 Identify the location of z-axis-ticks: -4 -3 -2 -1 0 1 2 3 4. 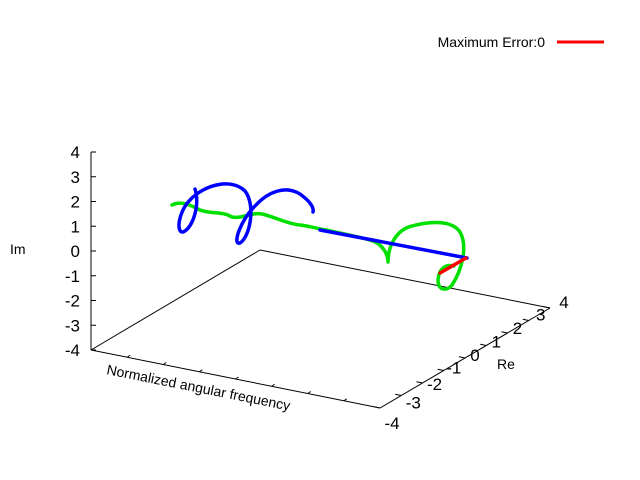
(80, 251).